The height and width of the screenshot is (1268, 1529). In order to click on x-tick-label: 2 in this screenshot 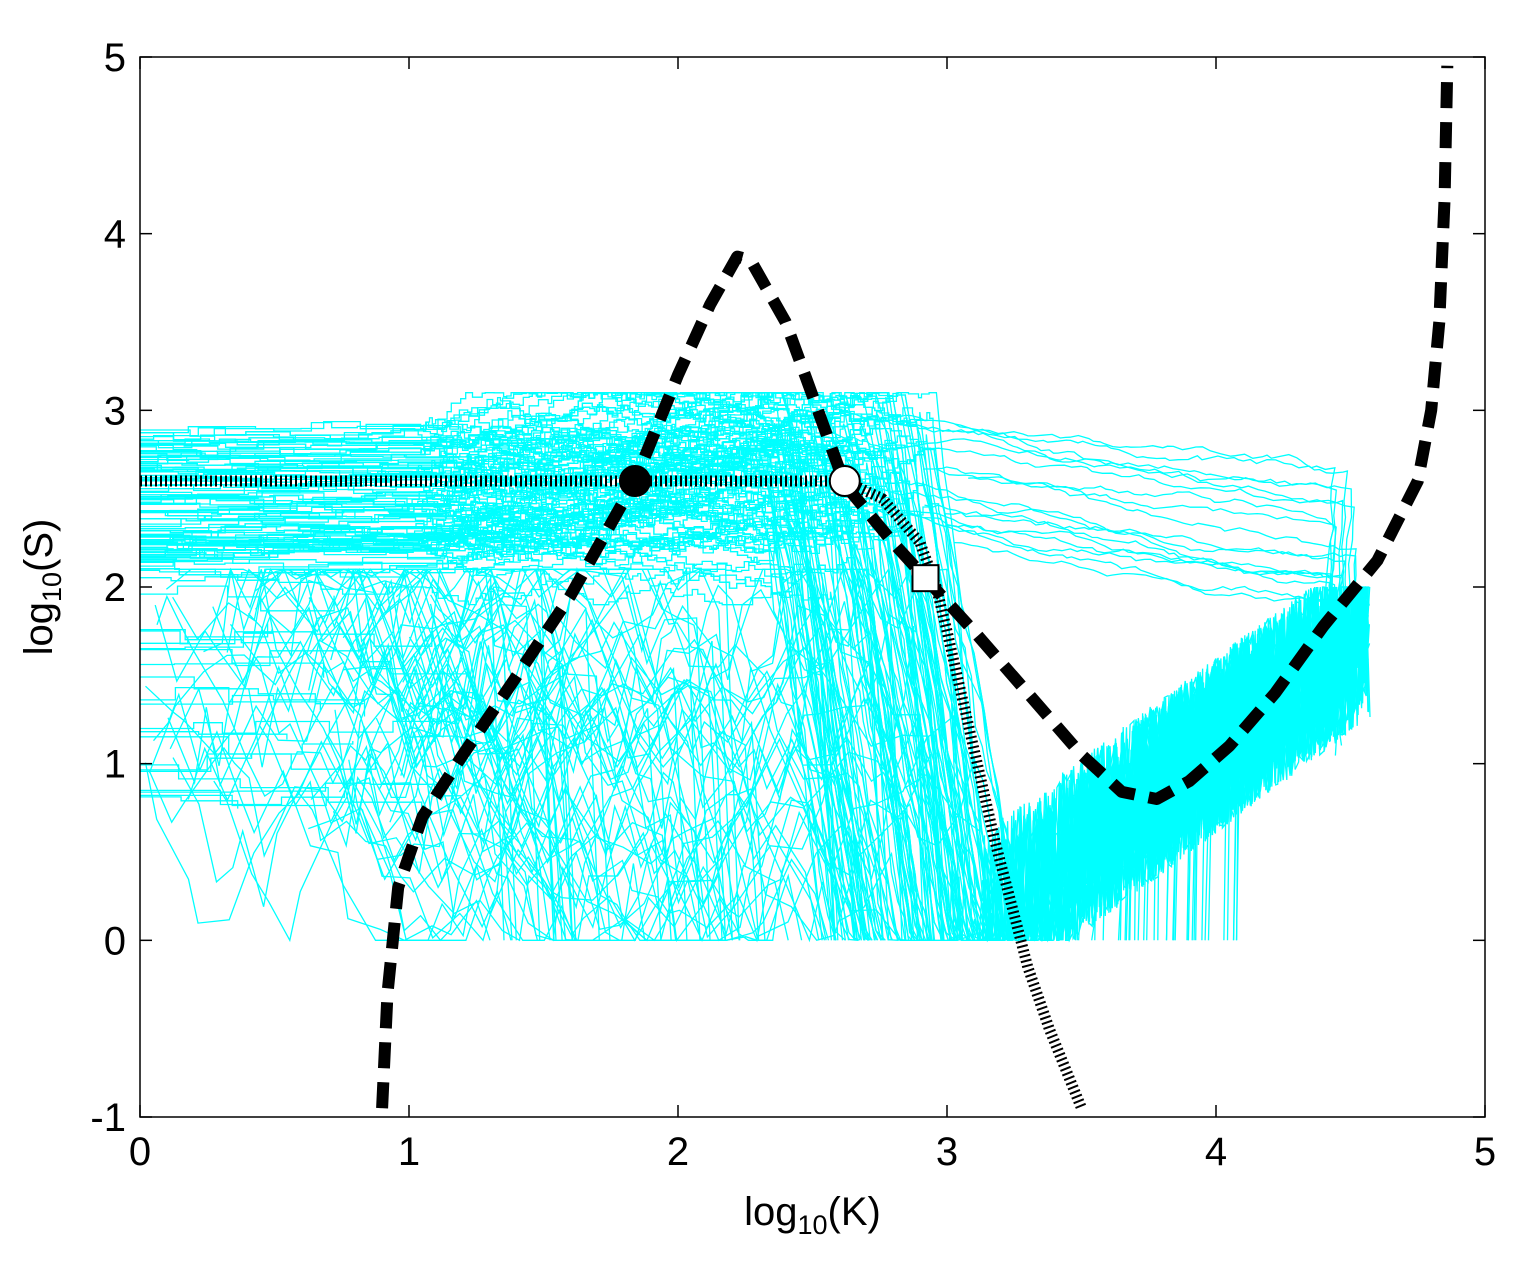, I will do `click(678, 1152)`.